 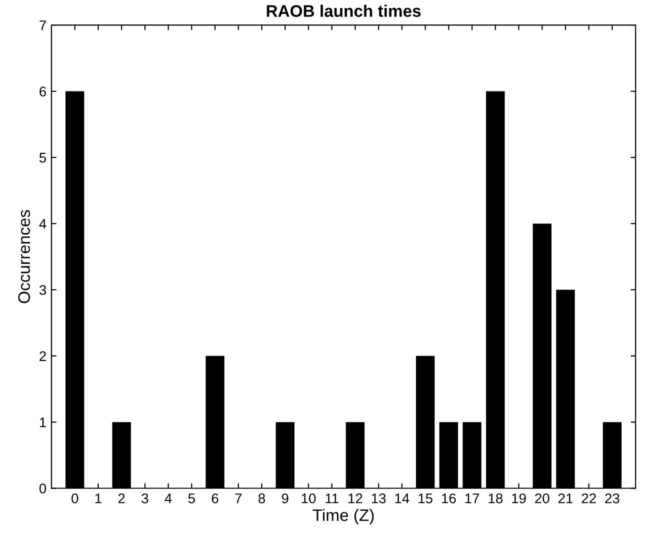 What do you see at coordinates (43, 356) in the screenshot?
I see `y-tick-label: 2` at bounding box center [43, 356].